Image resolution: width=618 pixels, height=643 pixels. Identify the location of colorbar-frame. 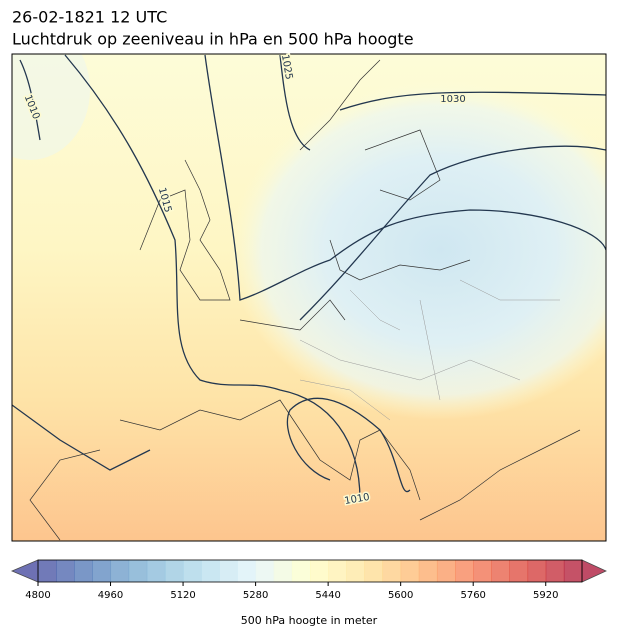
(310, 571).